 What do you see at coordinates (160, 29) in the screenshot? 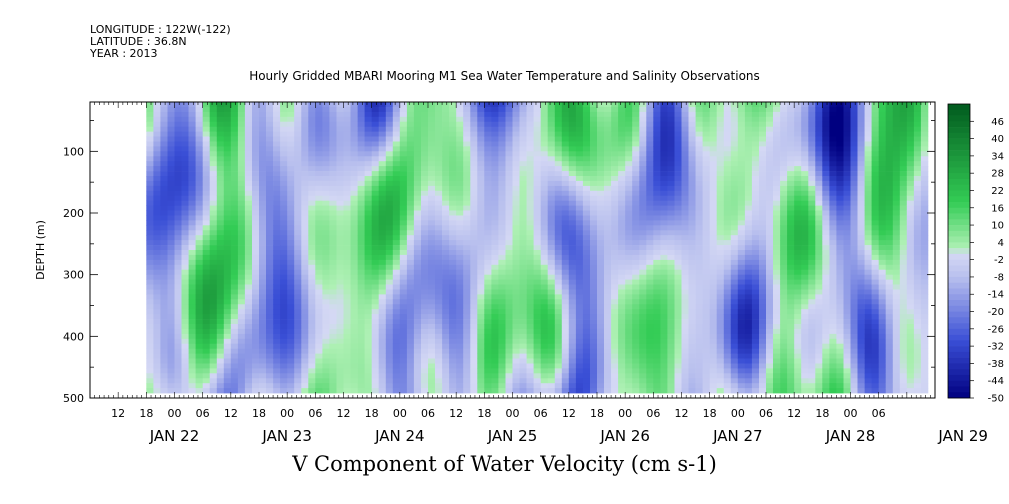
I see `longitude-label: LONGITUDE : 122W(-122)` at bounding box center [160, 29].